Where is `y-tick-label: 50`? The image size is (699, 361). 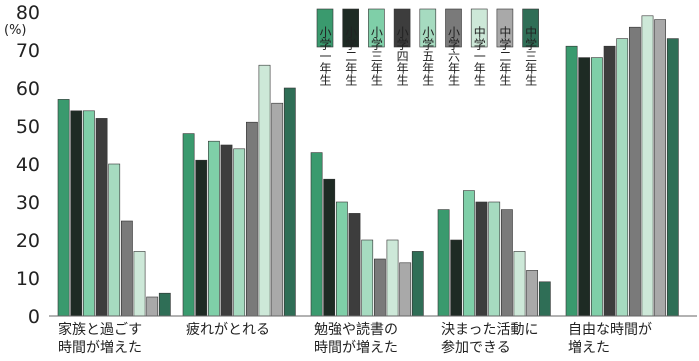
y-tick-label: 50 is located at coordinates (28, 127).